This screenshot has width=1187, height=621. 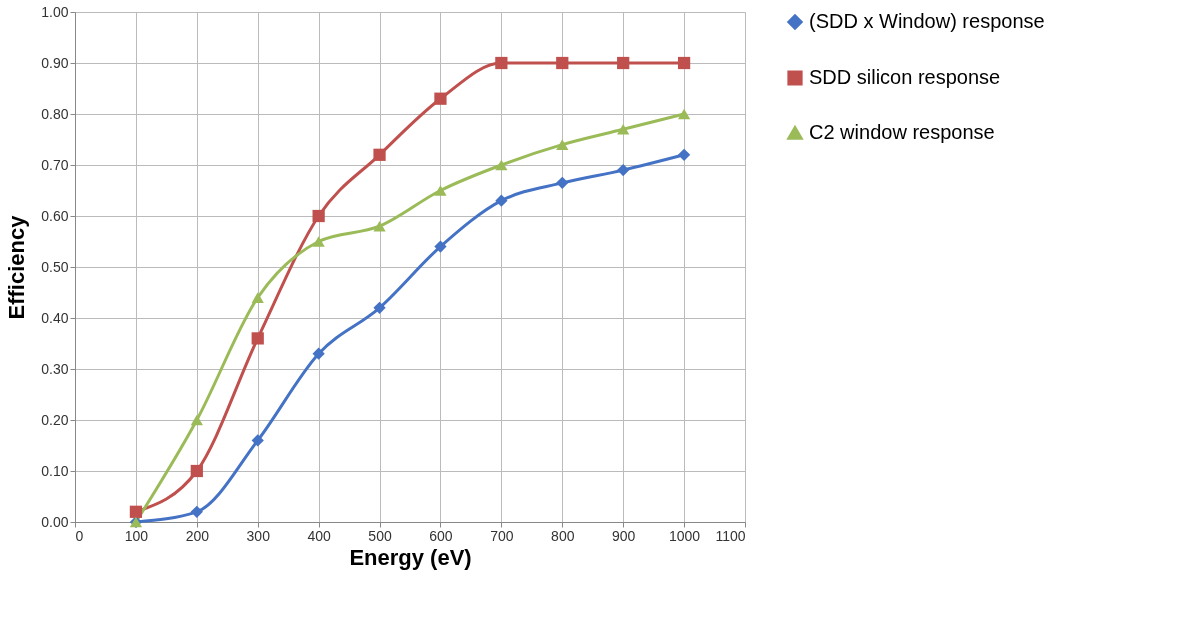 What do you see at coordinates (197, 535) in the screenshot?
I see `x-tick-label: 200` at bounding box center [197, 535].